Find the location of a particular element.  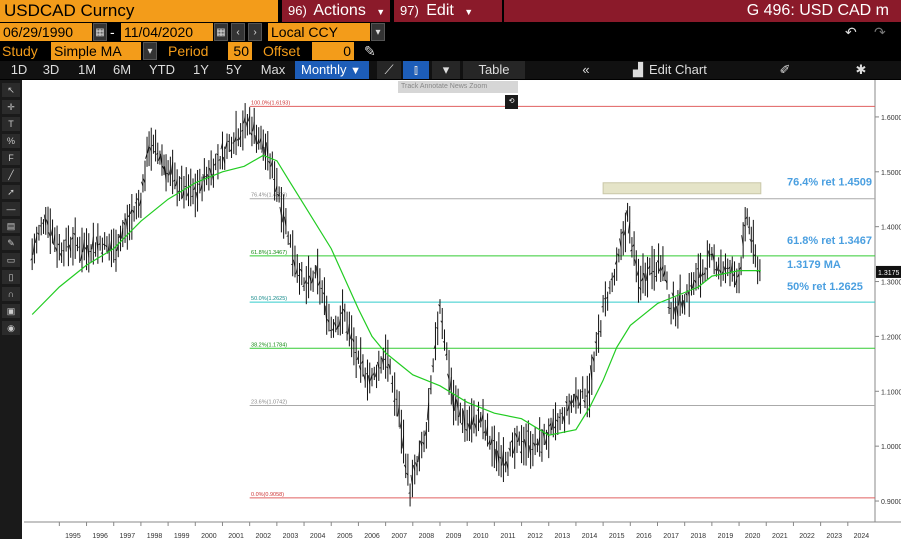

frequency-select: Monthly ▼ is located at coordinates (332, 70).